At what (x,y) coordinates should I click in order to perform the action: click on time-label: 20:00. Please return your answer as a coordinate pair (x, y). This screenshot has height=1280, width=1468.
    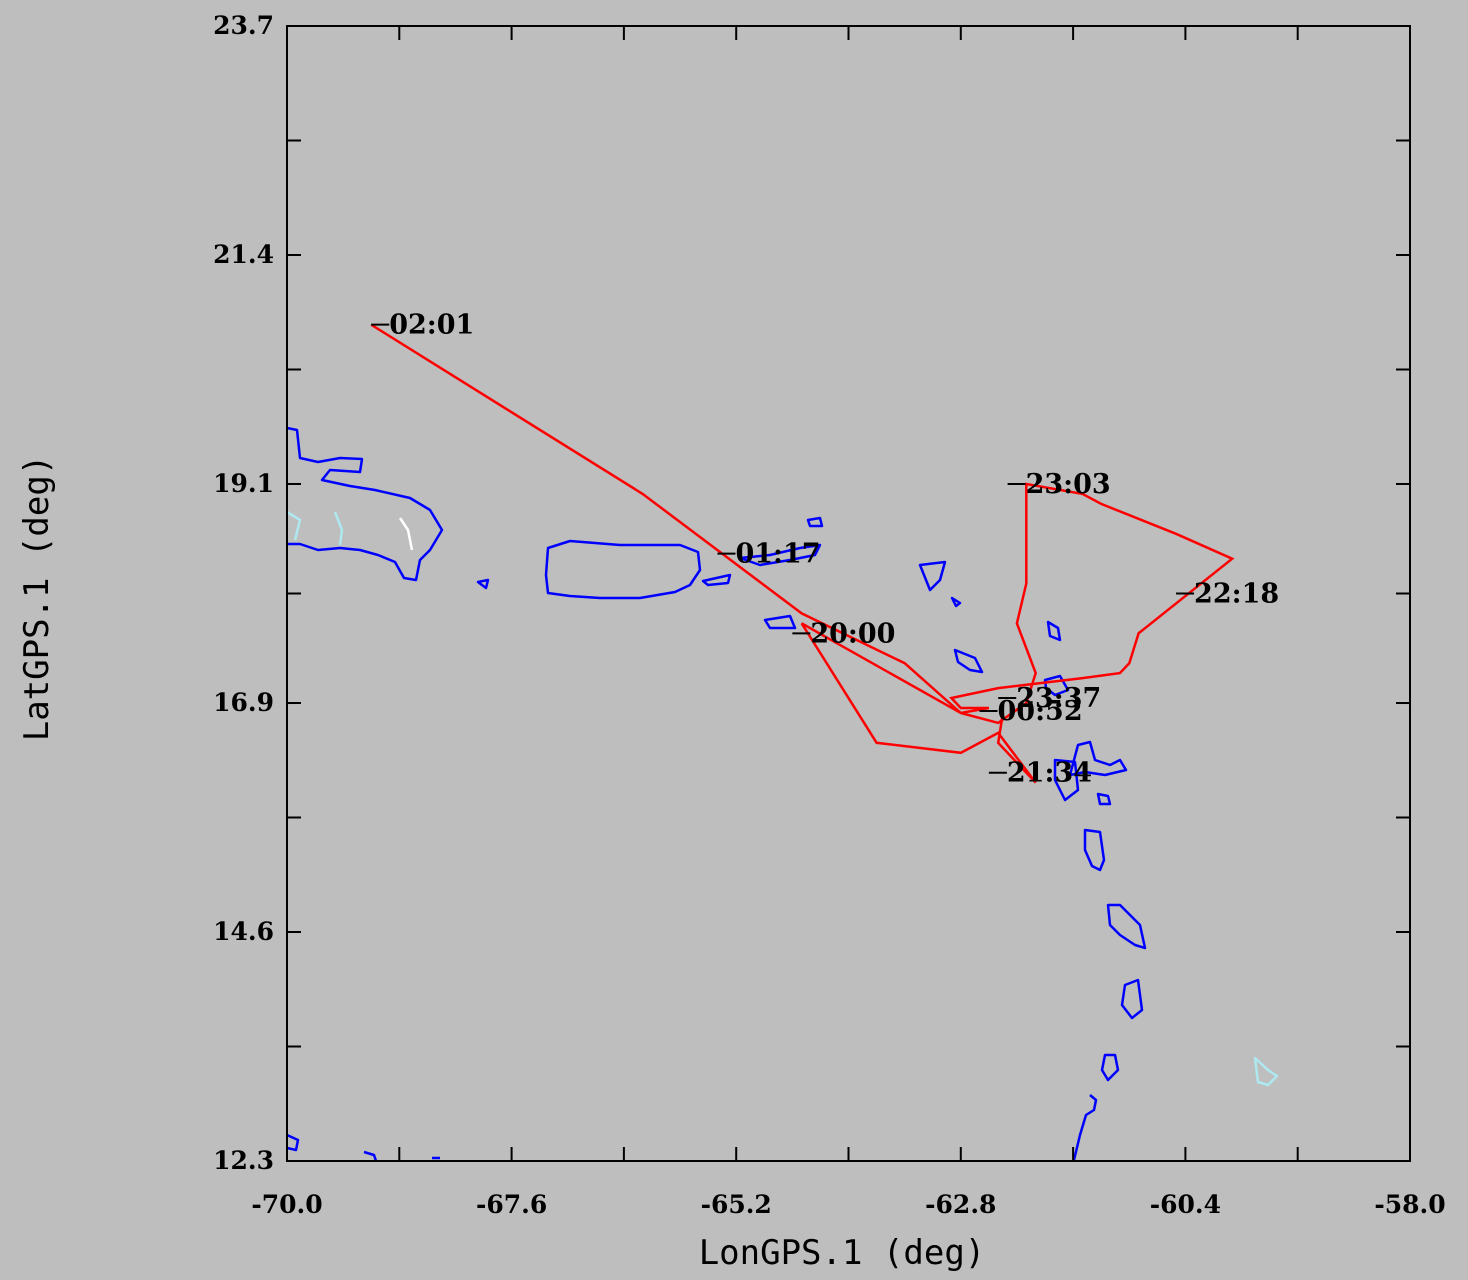
    Looking at the image, I should click on (852, 633).